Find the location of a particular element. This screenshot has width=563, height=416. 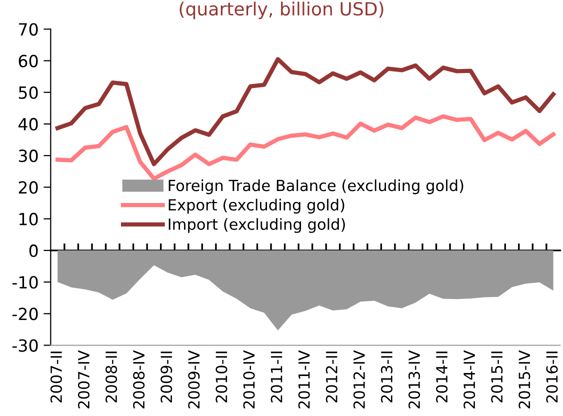

x-tick-label: 2012-II is located at coordinates (332, 377).